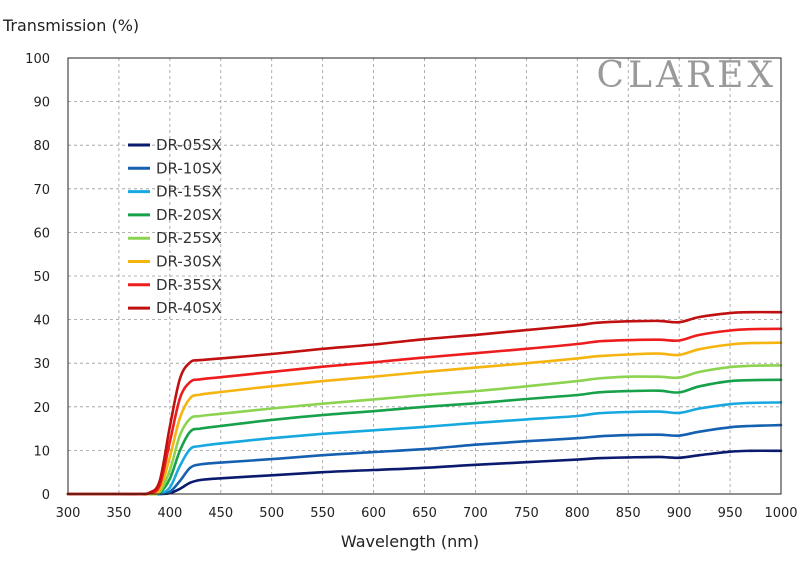  Describe the element at coordinates (679, 513) in the screenshot. I see `x-tick-label: 900` at that location.